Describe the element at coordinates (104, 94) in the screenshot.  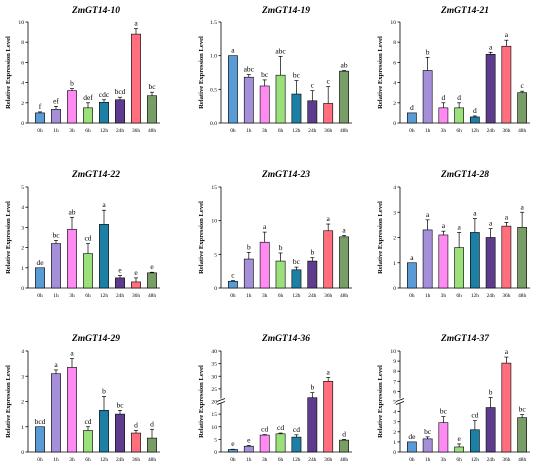
I see `significance-letter: cdc` at that location.